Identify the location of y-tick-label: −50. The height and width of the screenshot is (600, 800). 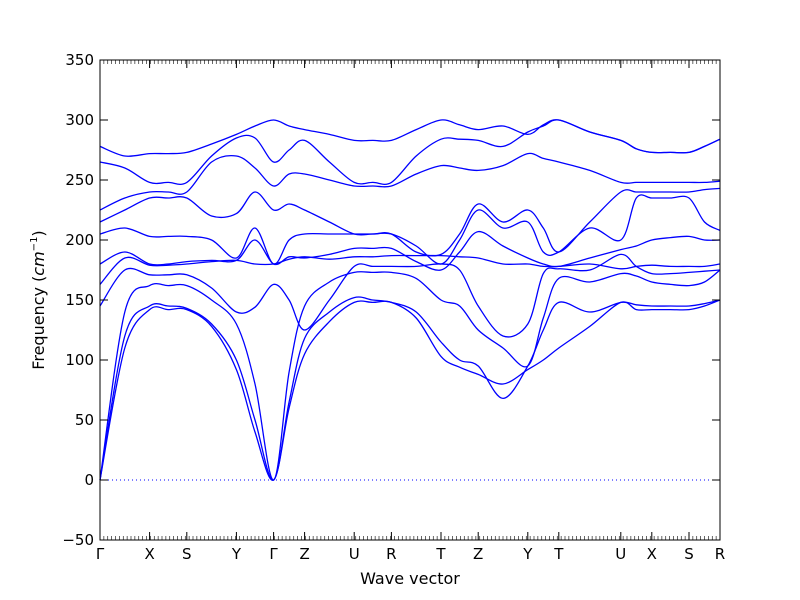
(78, 540).